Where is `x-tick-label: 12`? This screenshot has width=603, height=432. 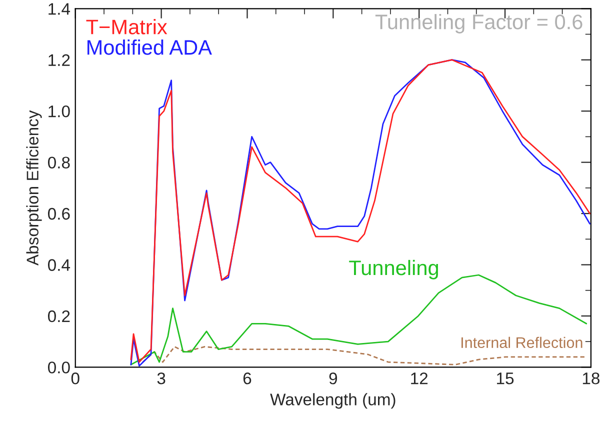
x-tick-label: 12 is located at coordinates (419, 378).